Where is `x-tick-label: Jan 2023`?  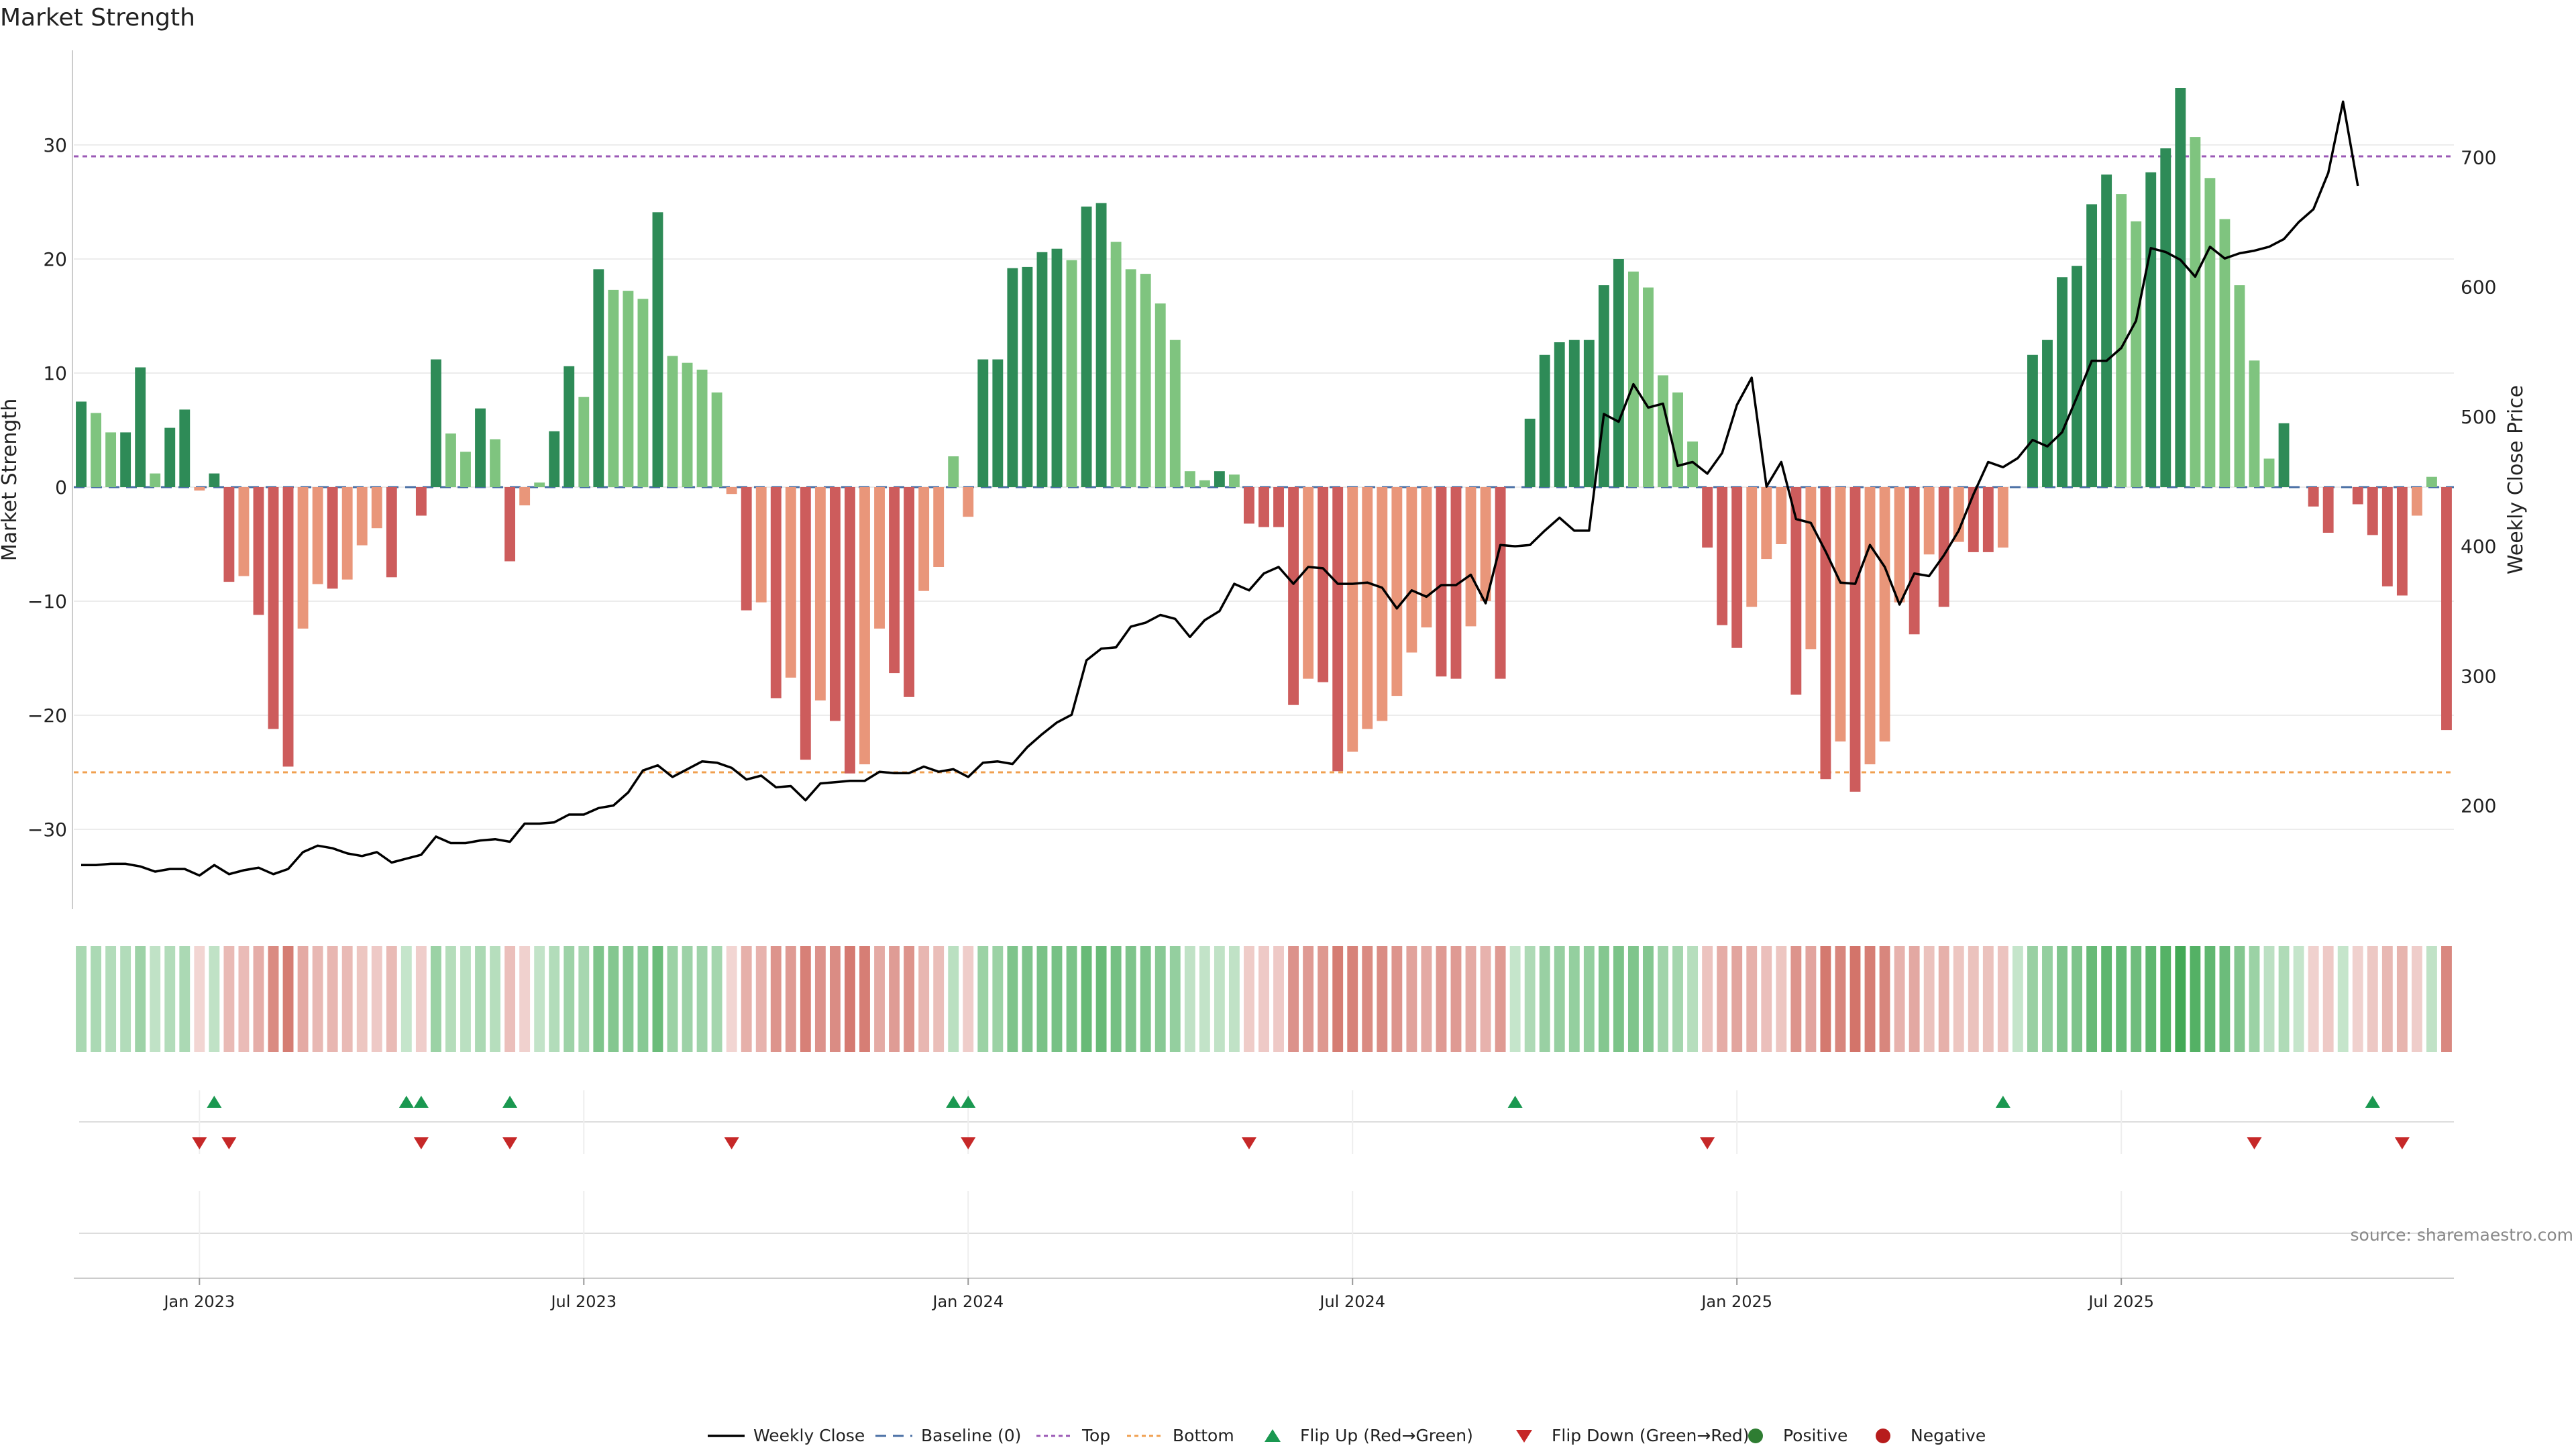
x-tick-label: Jan 2023 is located at coordinates (198, 1302).